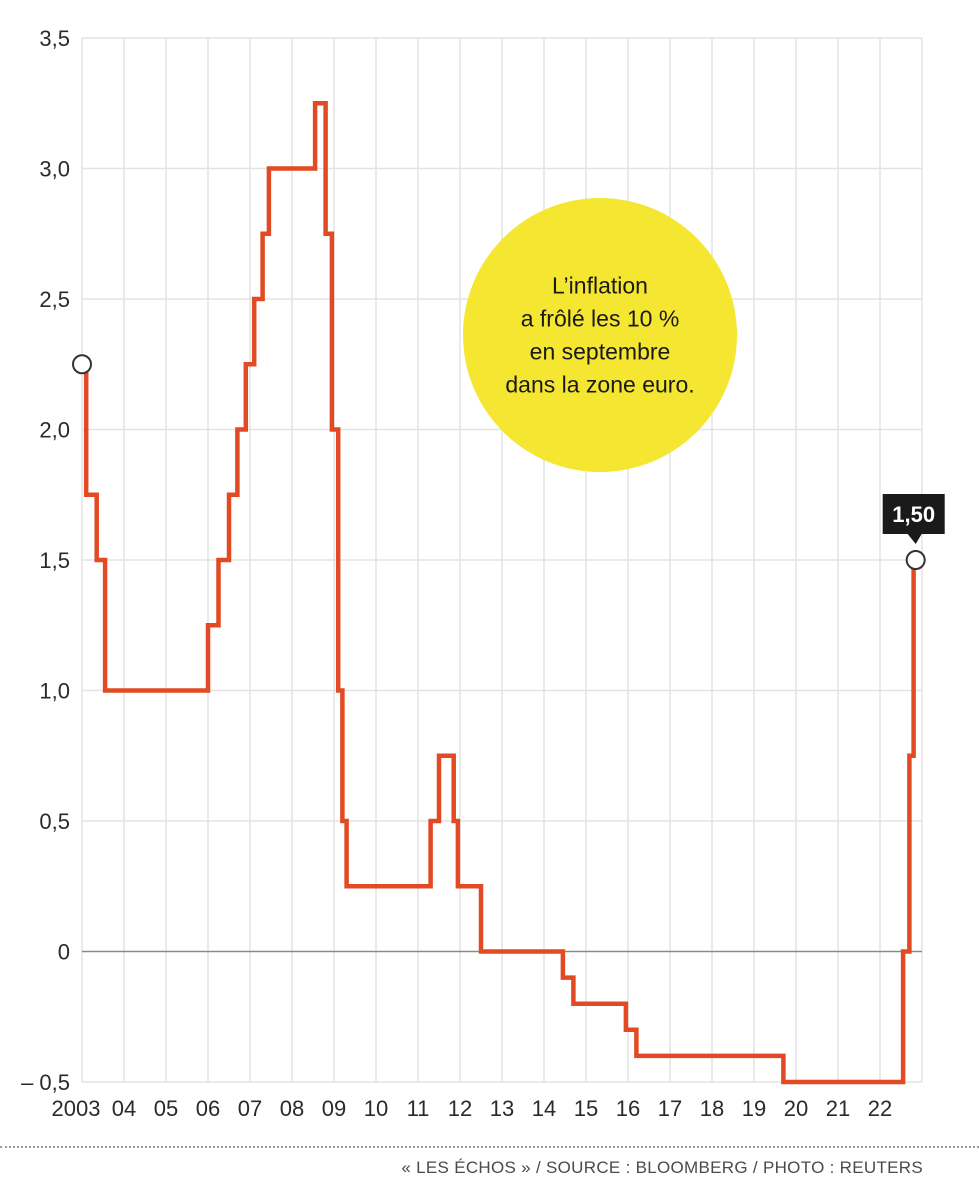 Image resolution: width=979 pixels, height=1200 pixels. What do you see at coordinates (600, 286) in the screenshot?
I see `annotation-line: L’inflation` at bounding box center [600, 286].